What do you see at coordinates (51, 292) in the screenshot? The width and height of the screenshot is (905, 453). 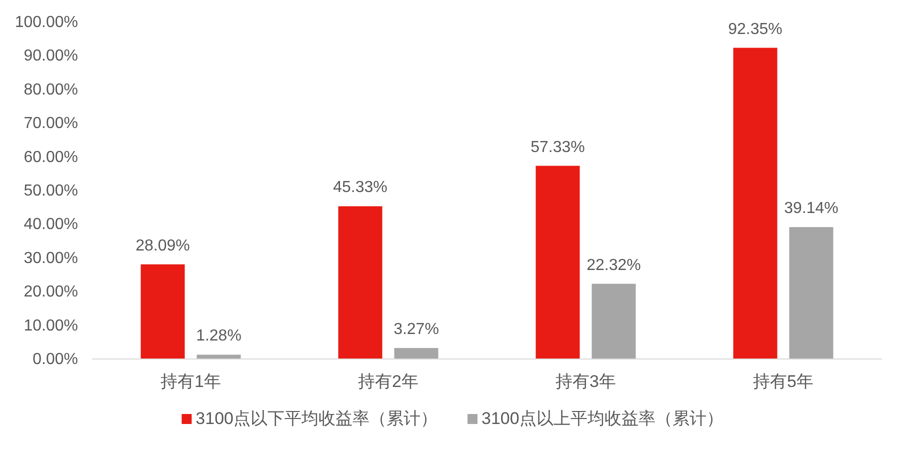 I see `y-tick-label: 20.00%` at bounding box center [51, 292].